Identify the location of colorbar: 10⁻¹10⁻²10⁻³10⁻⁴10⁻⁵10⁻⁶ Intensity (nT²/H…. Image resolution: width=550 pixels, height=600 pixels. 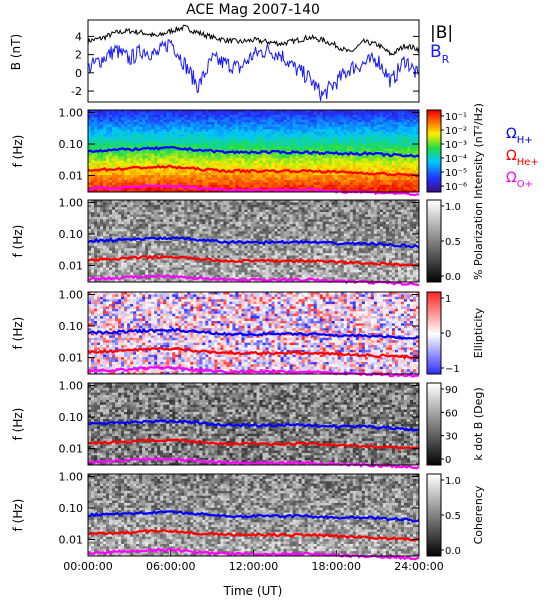
(455, 151).